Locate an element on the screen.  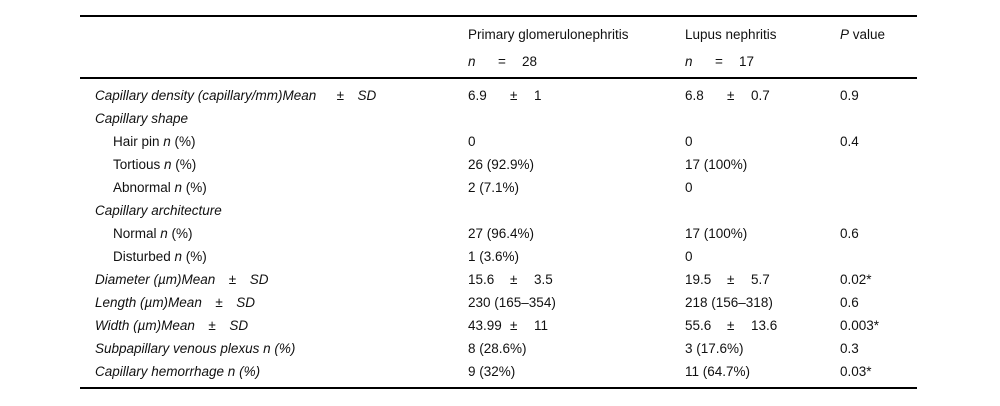
cell-p-value: 0.9 is located at coordinates (849, 95).